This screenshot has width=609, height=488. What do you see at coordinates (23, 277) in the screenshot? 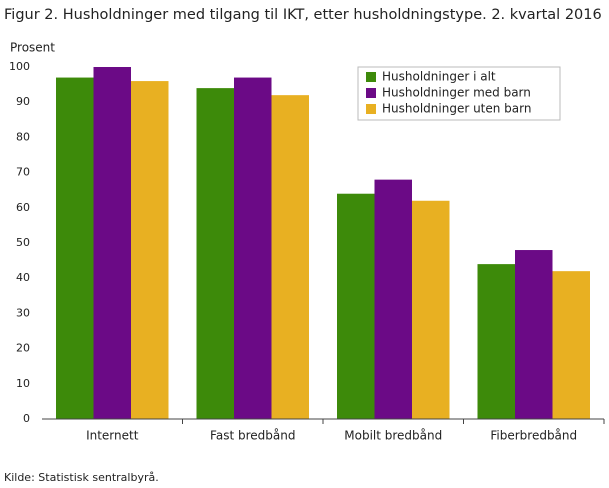
I see `y-tick-label: 40` at bounding box center [23, 277].